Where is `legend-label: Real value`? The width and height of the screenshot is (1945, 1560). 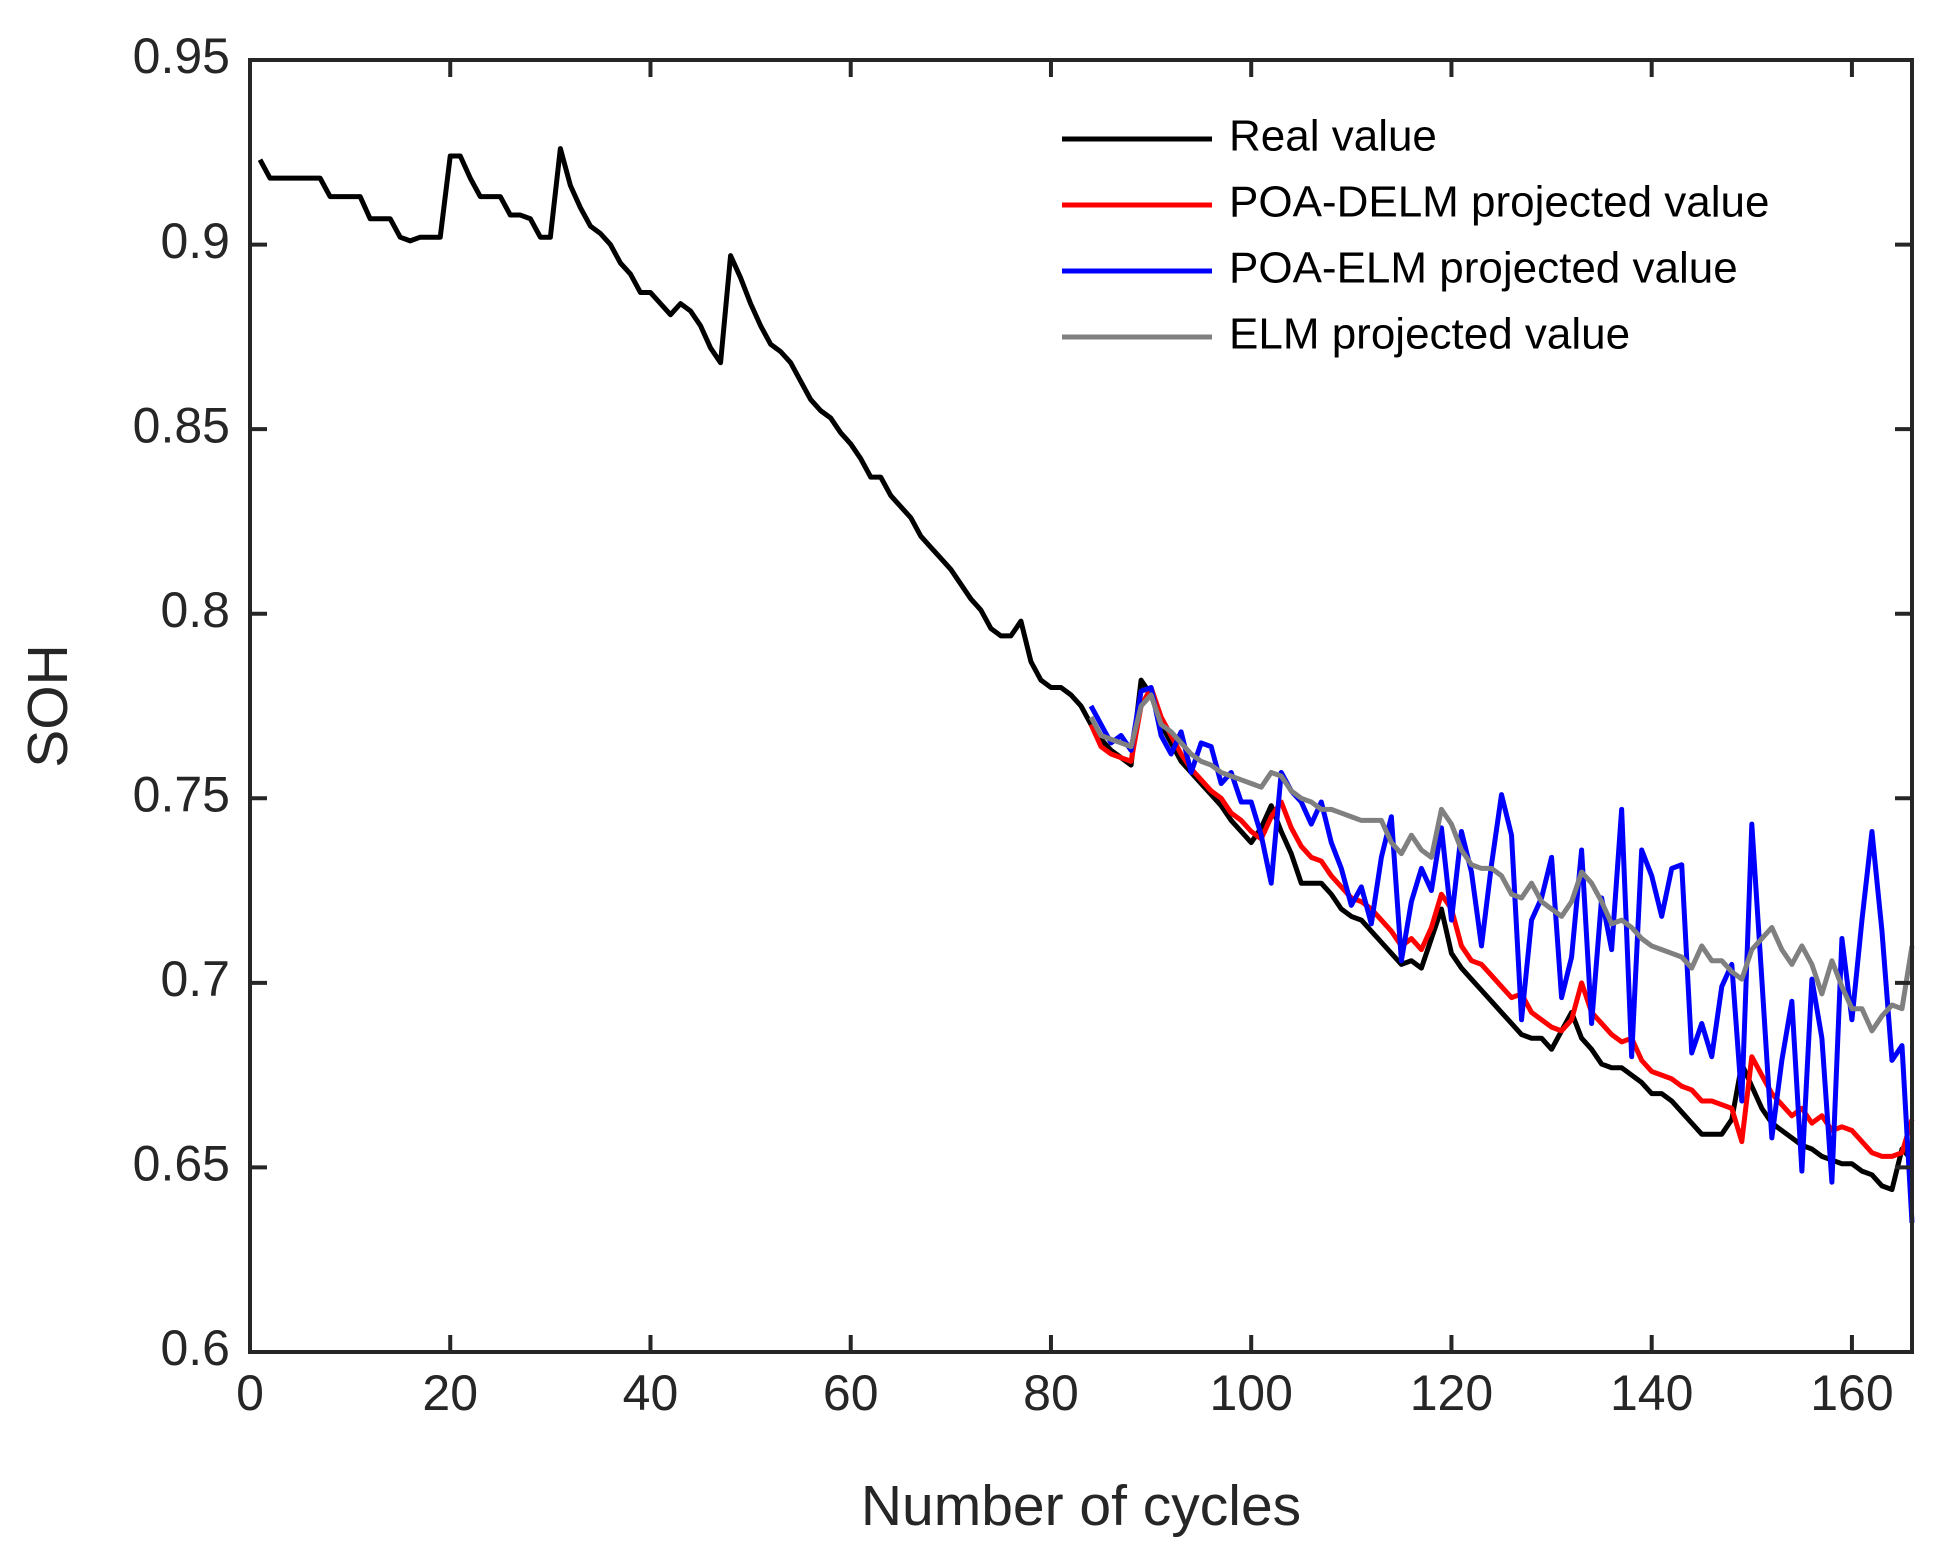 legend-label: Real value is located at coordinates (1333, 136).